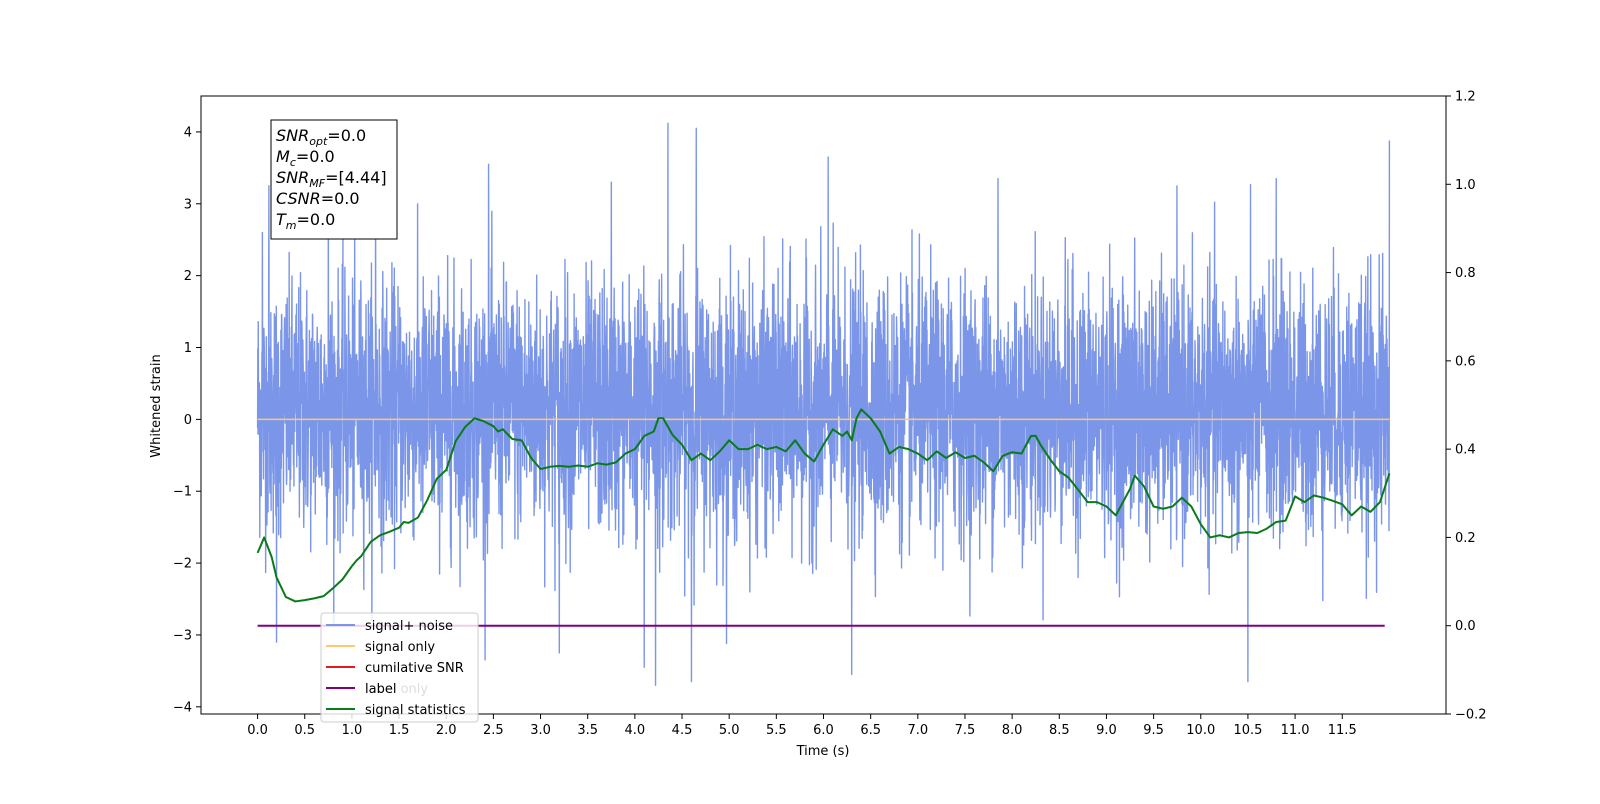 The height and width of the screenshot is (804, 1600). Describe the element at coordinates (729, 730) in the screenshot. I see `x-tick-label: 5.0` at that location.